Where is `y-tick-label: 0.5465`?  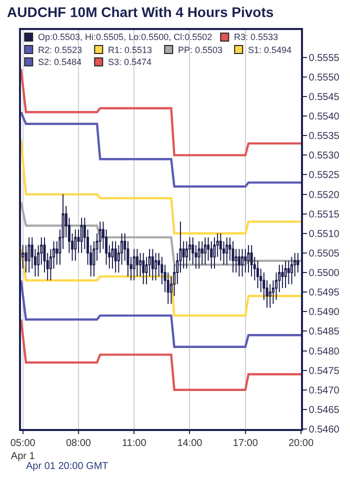
y-tick-label: 0.5465 is located at coordinates (324, 410).